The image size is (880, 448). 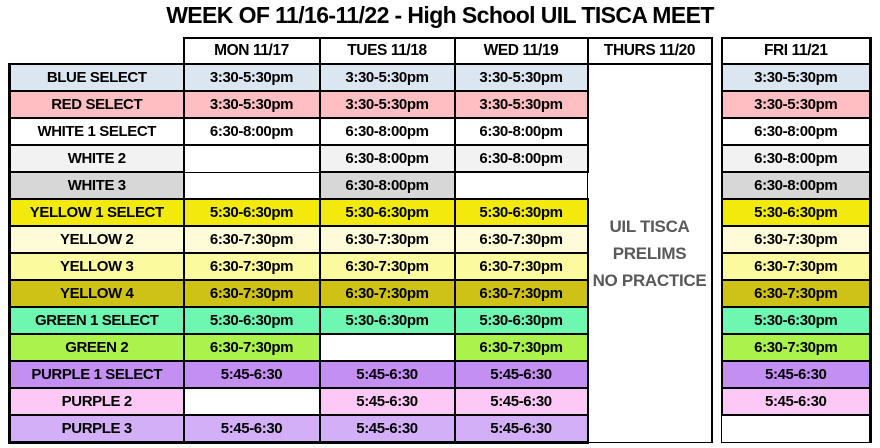 What do you see at coordinates (796, 51) in the screenshot?
I see `col-header-fri: FRI 11/21` at bounding box center [796, 51].